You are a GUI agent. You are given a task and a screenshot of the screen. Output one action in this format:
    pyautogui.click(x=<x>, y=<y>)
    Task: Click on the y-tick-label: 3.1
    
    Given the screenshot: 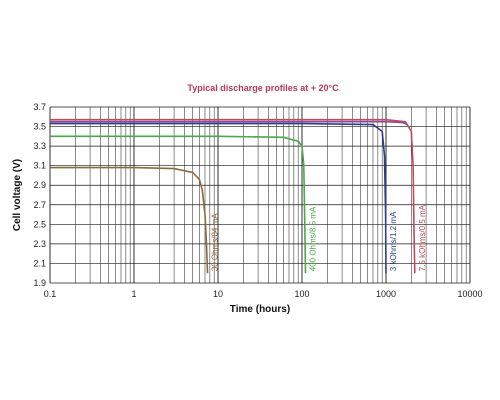 What is the action you would take?
    pyautogui.click(x=39, y=166)
    